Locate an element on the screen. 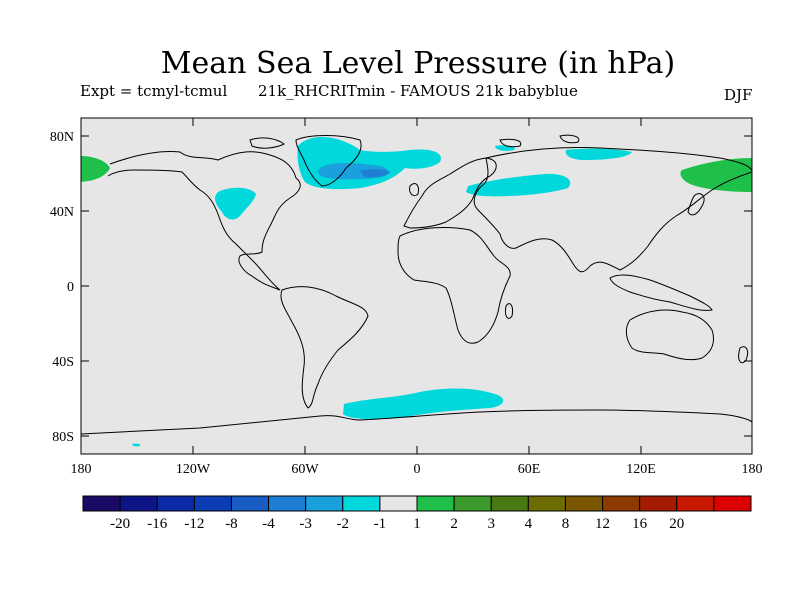 The height and width of the screenshot is (600, 800). run-label: 21k_RHCRITmin - FAMOUS 21k babyblue is located at coordinates (418, 91).